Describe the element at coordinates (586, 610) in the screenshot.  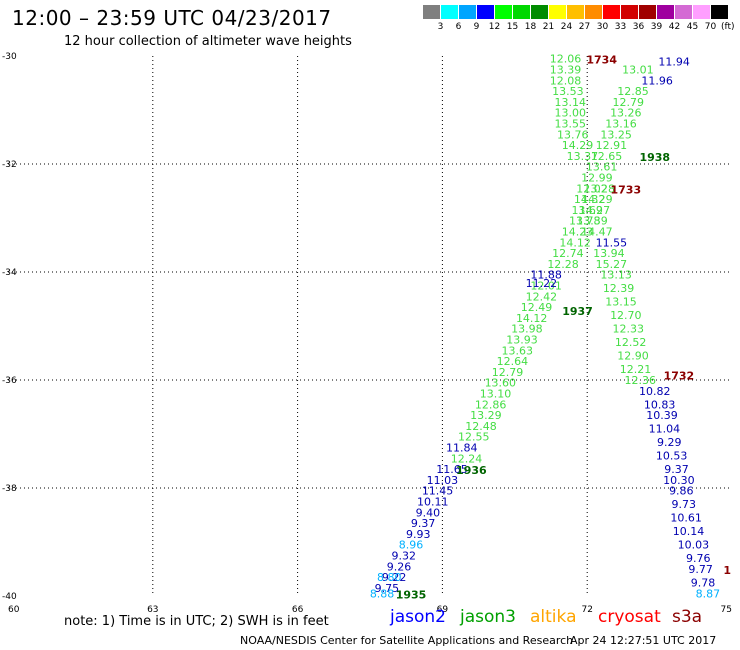
I see `x-tick-label: 72` at that location.